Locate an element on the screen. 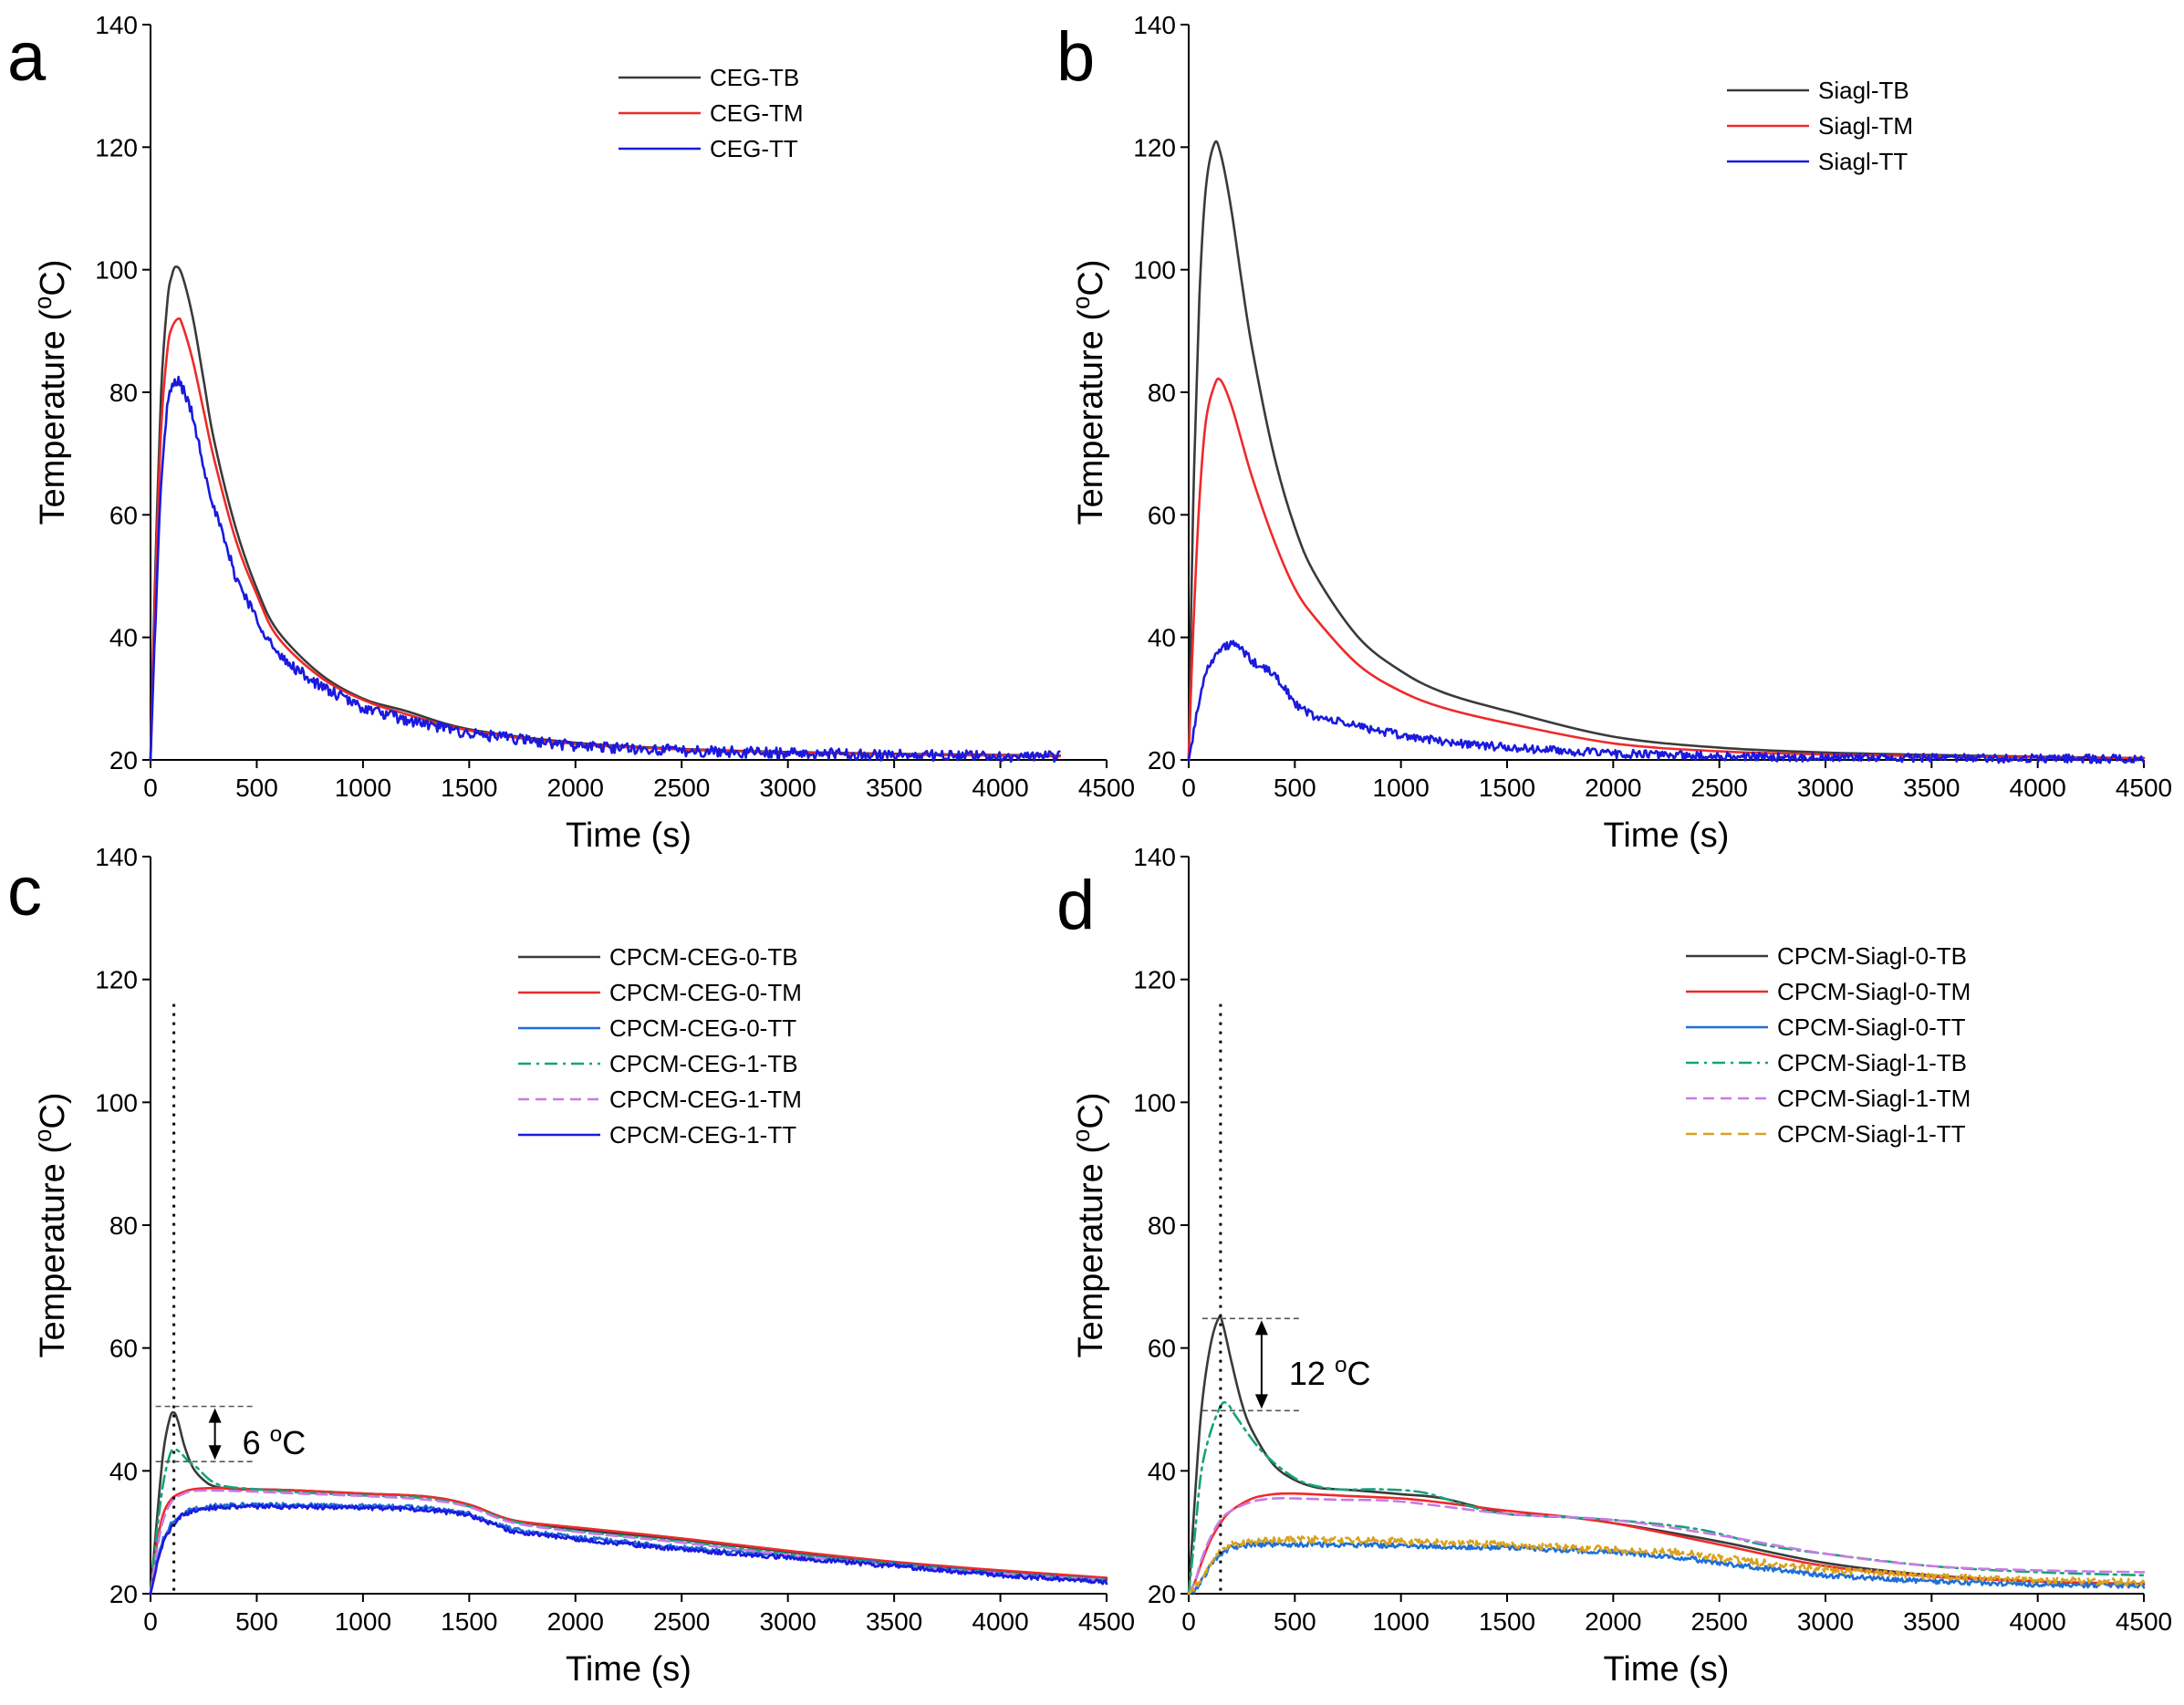  legend-label: CPCM-CEG-0-TB is located at coordinates (703, 957).